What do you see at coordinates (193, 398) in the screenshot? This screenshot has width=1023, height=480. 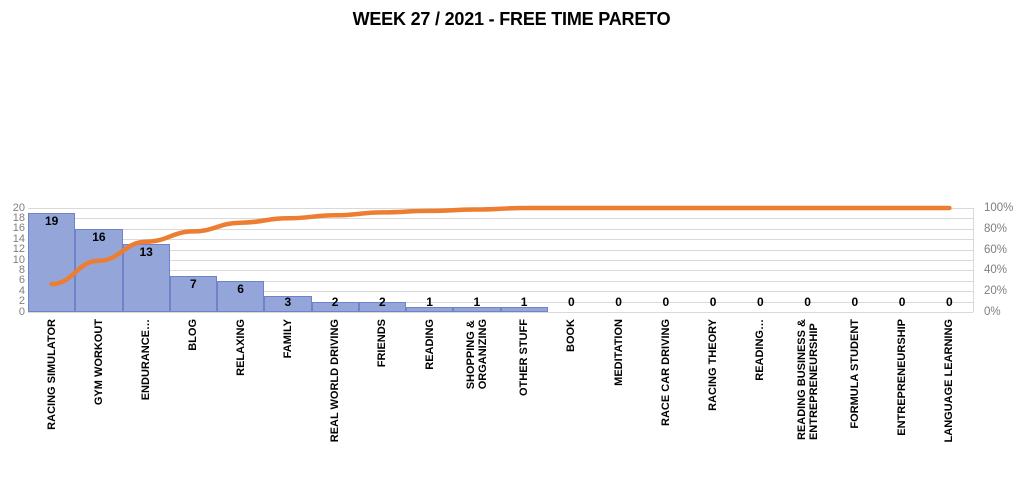 I see `x-axis-label: BLOG` at bounding box center [193, 398].